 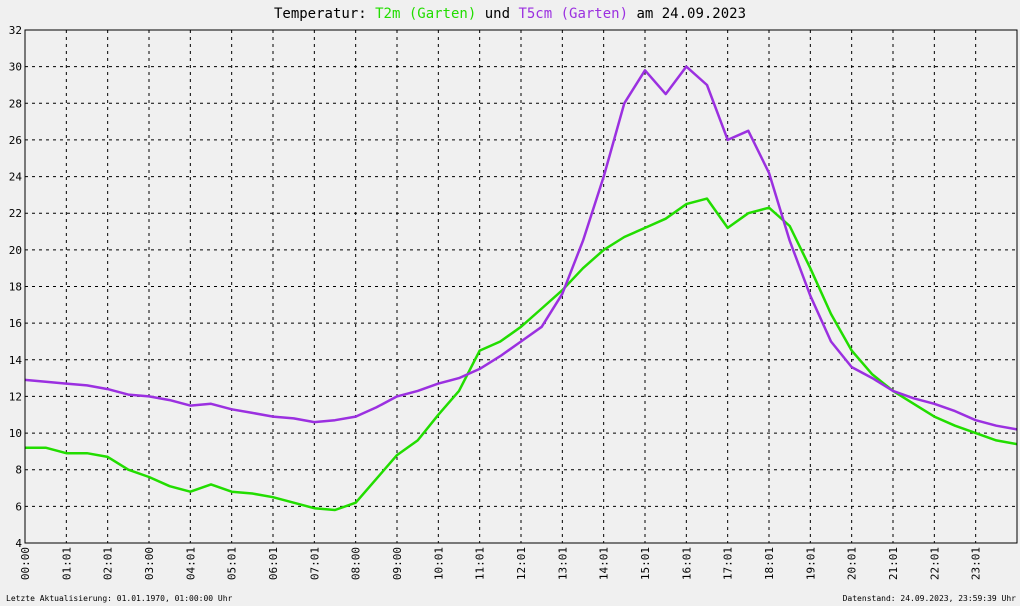 I want to click on y-tick-label: 14, so click(x=16, y=360).